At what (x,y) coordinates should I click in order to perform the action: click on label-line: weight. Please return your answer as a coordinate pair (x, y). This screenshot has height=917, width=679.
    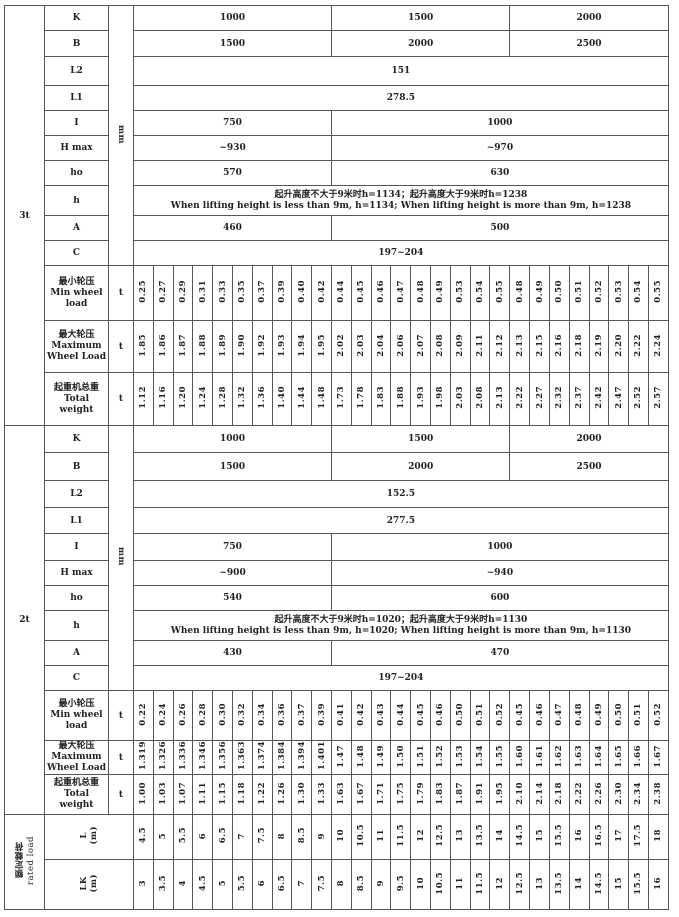
    Looking at the image, I should click on (76, 409).